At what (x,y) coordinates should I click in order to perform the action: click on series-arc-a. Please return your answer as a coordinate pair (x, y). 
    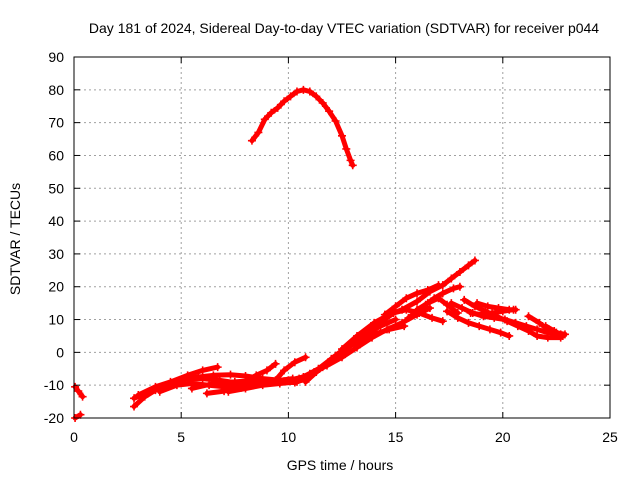
    Looking at the image, I should click on (79, 391).